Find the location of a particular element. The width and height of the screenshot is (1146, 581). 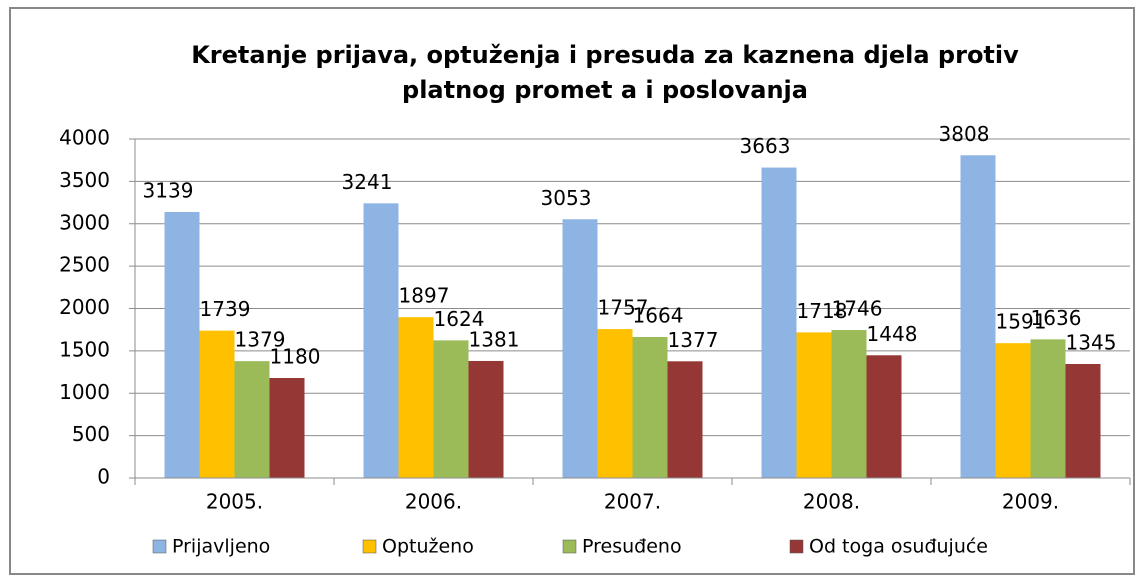

data-label: 1591 is located at coordinates (1021, 322).